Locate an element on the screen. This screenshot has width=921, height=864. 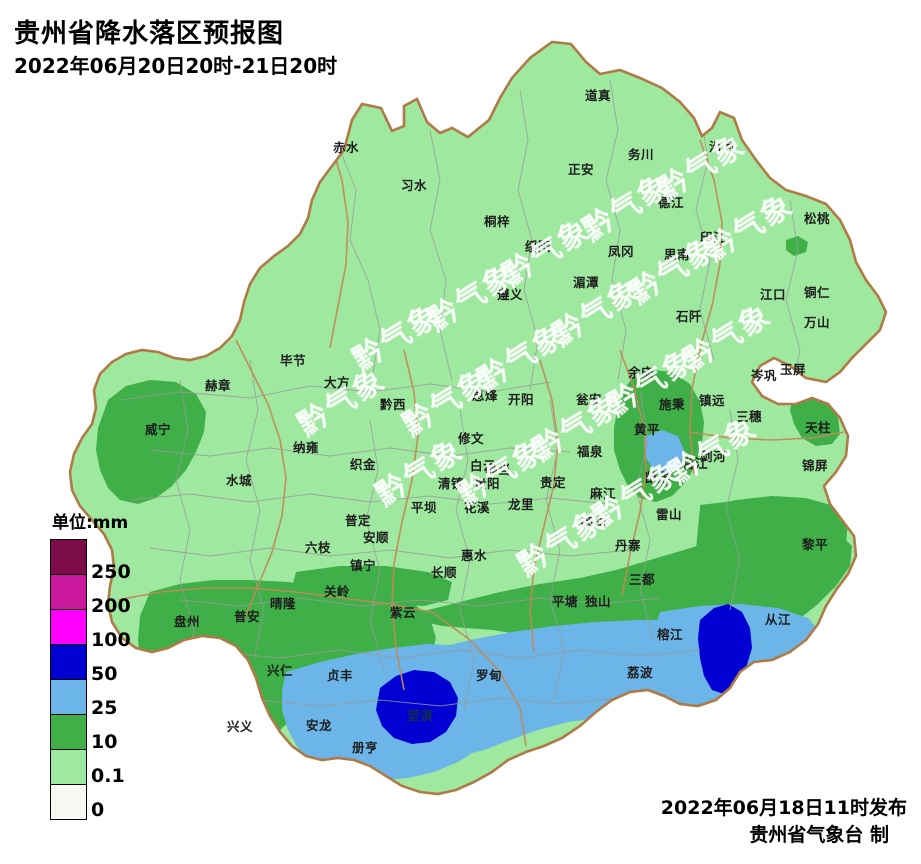
legend-unit-label: 单位:mm is located at coordinates (90, 523).